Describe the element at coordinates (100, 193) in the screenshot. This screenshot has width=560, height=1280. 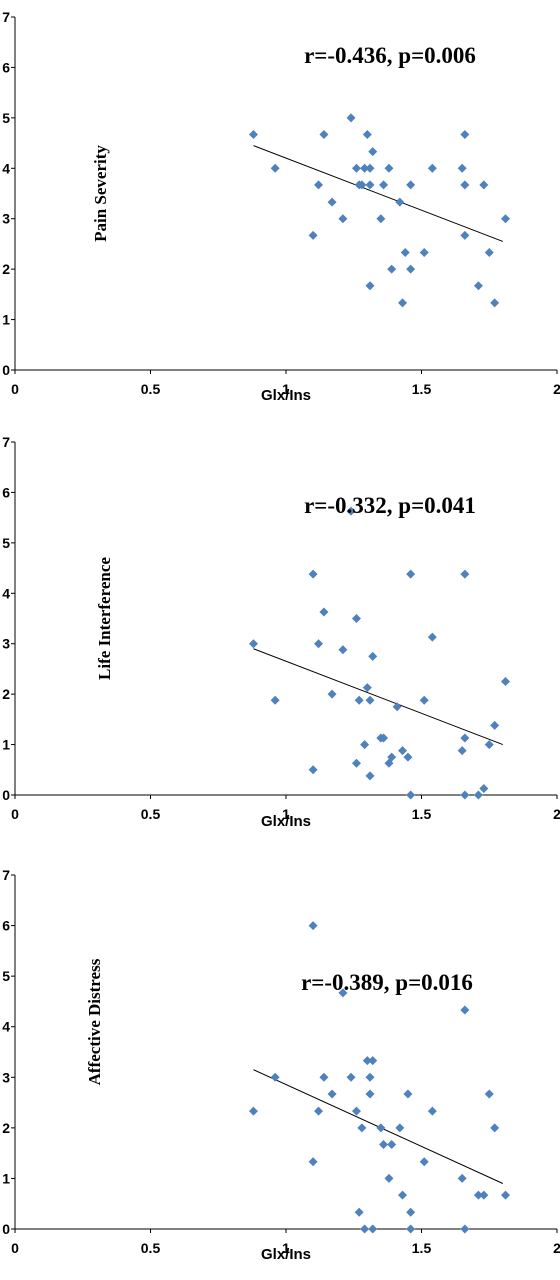
I see `y-axis-title: Pain Severity` at that location.